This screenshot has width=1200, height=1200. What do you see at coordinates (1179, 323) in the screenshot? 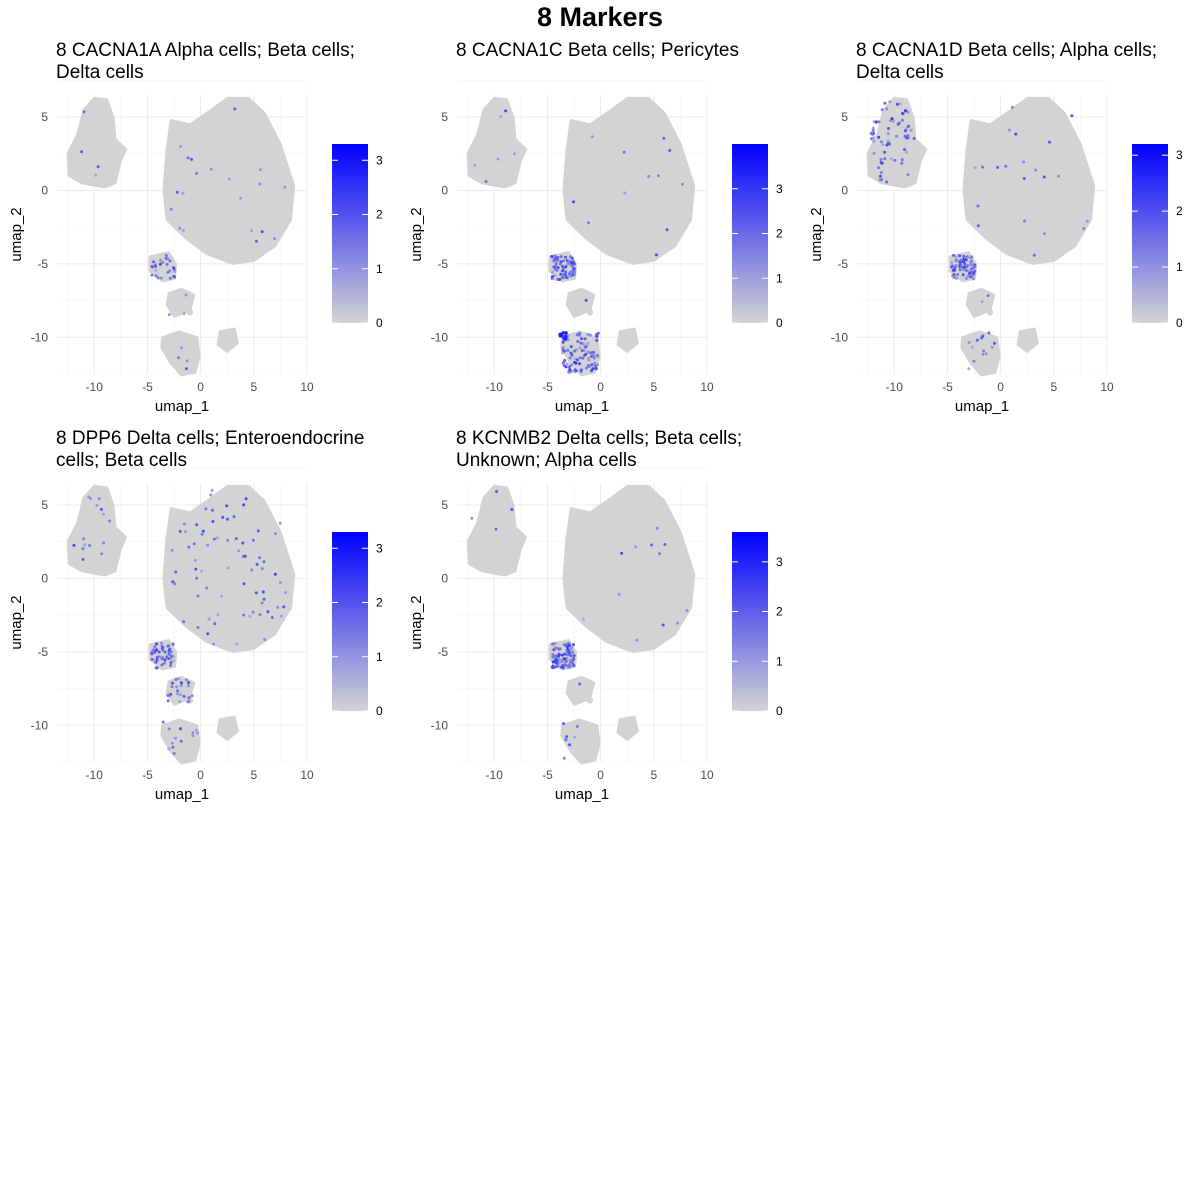
I see `colorbar-tick-label: 0` at bounding box center [1179, 323].